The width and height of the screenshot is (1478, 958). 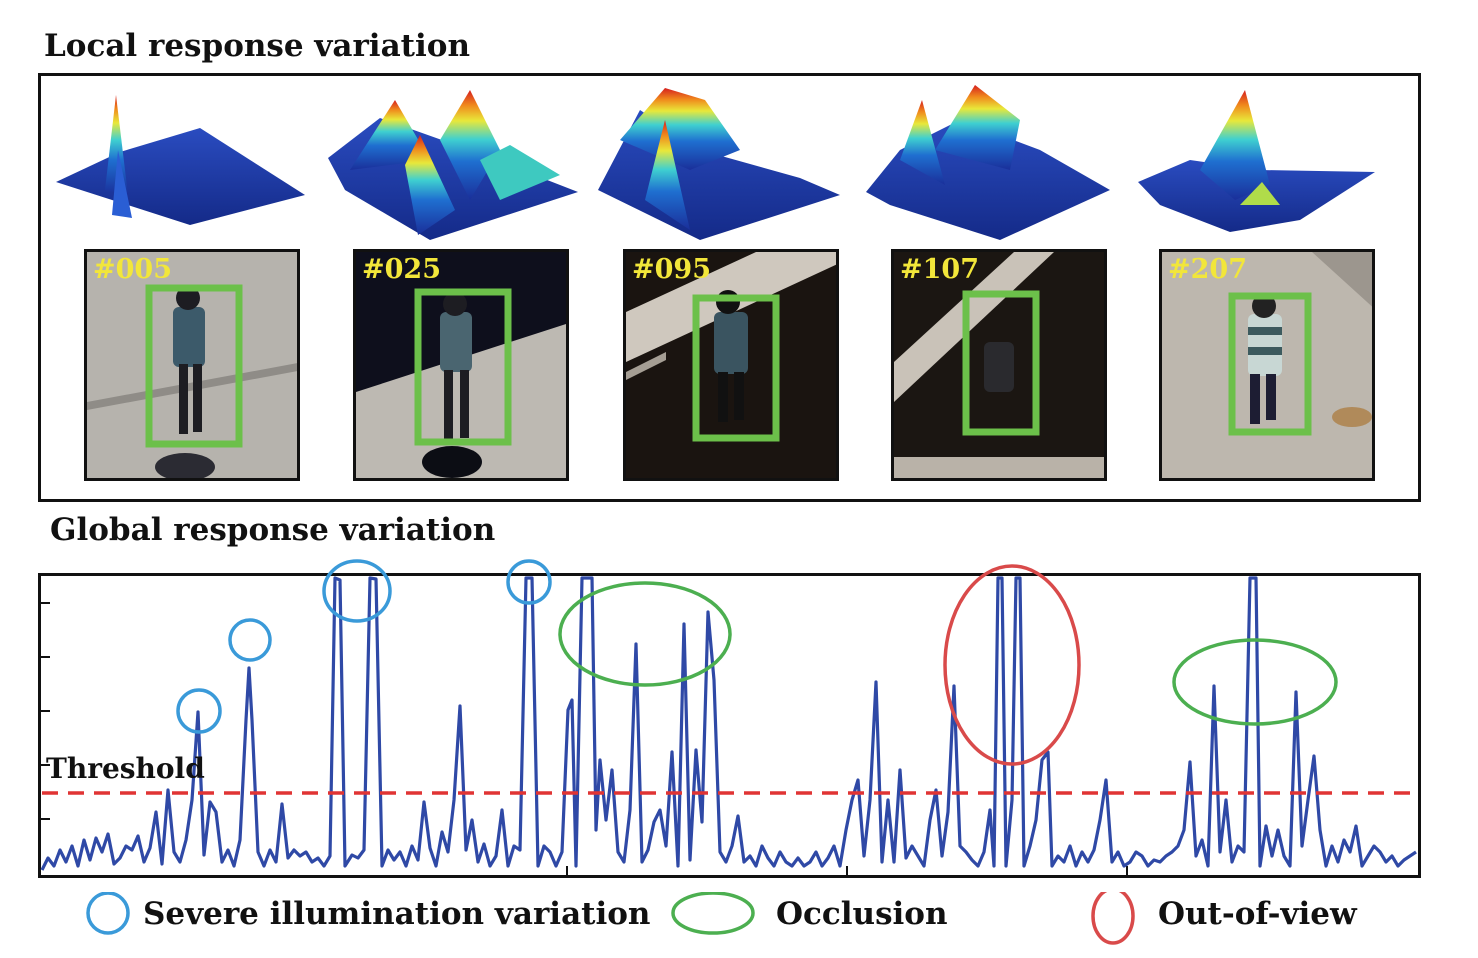 What do you see at coordinates (862, 914) in the screenshot?
I see `legend-occlusion-label: Occlusion` at bounding box center [862, 914].